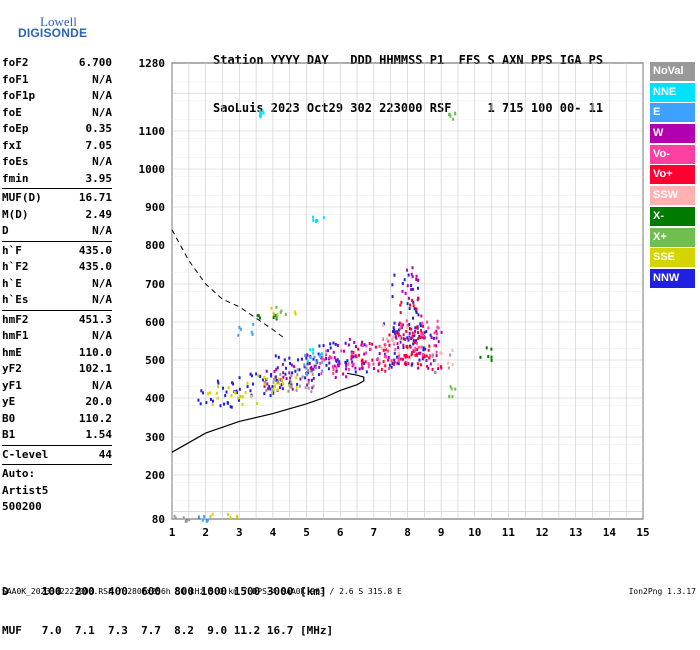 The height and width of the screenshot is (650, 700). Describe the element at coordinates (340, 532) in the screenshot. I see `x-tick-label: 6` at that location.